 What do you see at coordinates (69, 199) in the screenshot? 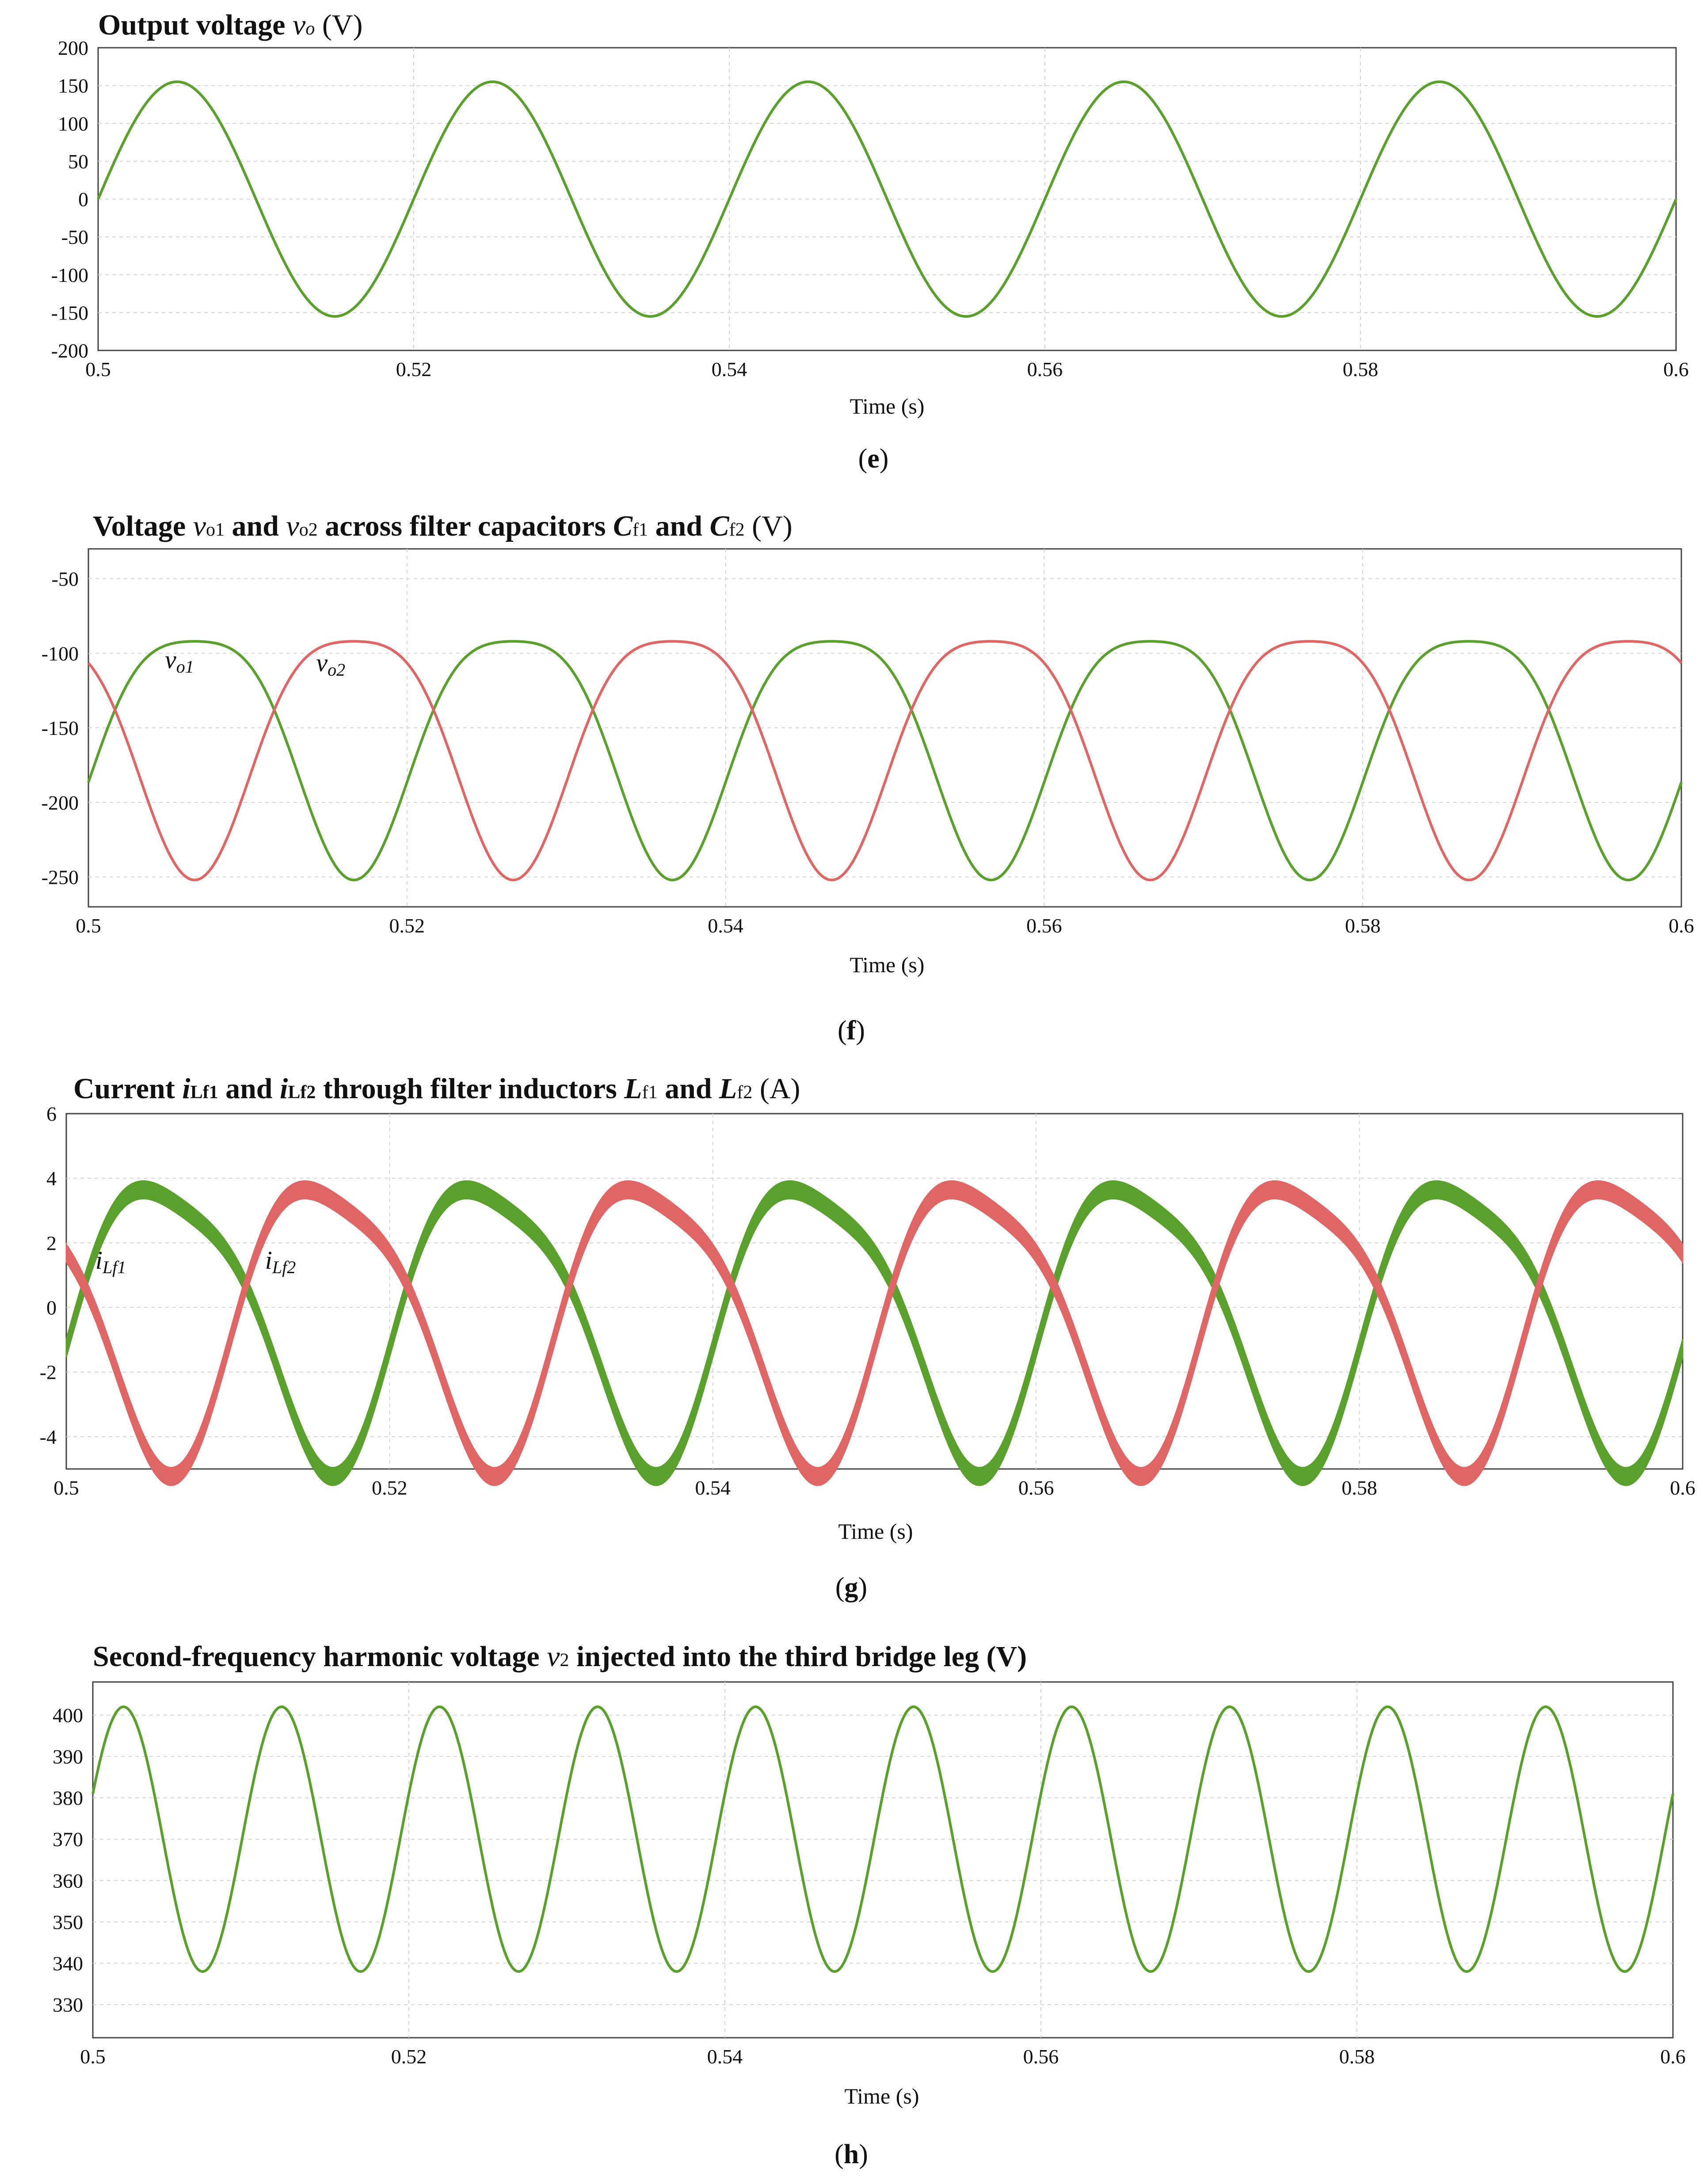
I see `y-tick-labels-e: 200 150 100 50 0 -50 -100 -150 -200` at bounding box center [69, 199].